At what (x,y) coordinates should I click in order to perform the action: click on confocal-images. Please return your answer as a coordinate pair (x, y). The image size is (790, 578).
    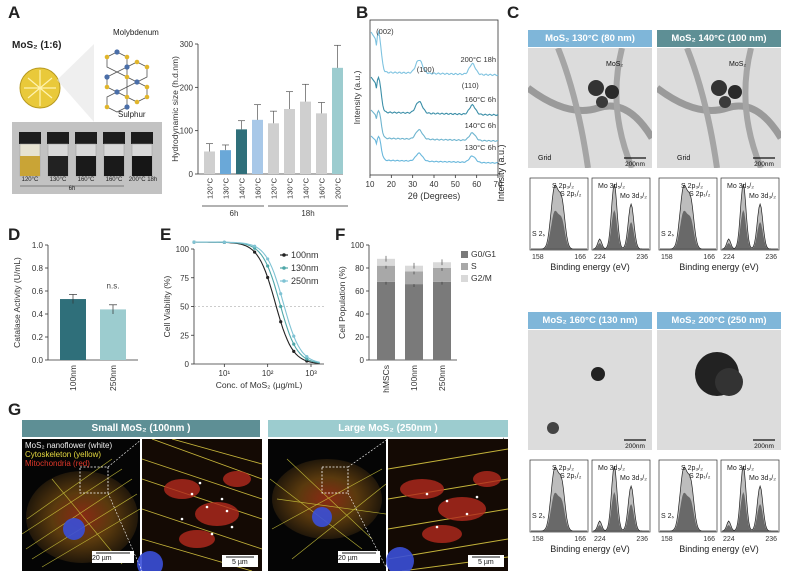
    Looking at the image, I should click on (265, 505).